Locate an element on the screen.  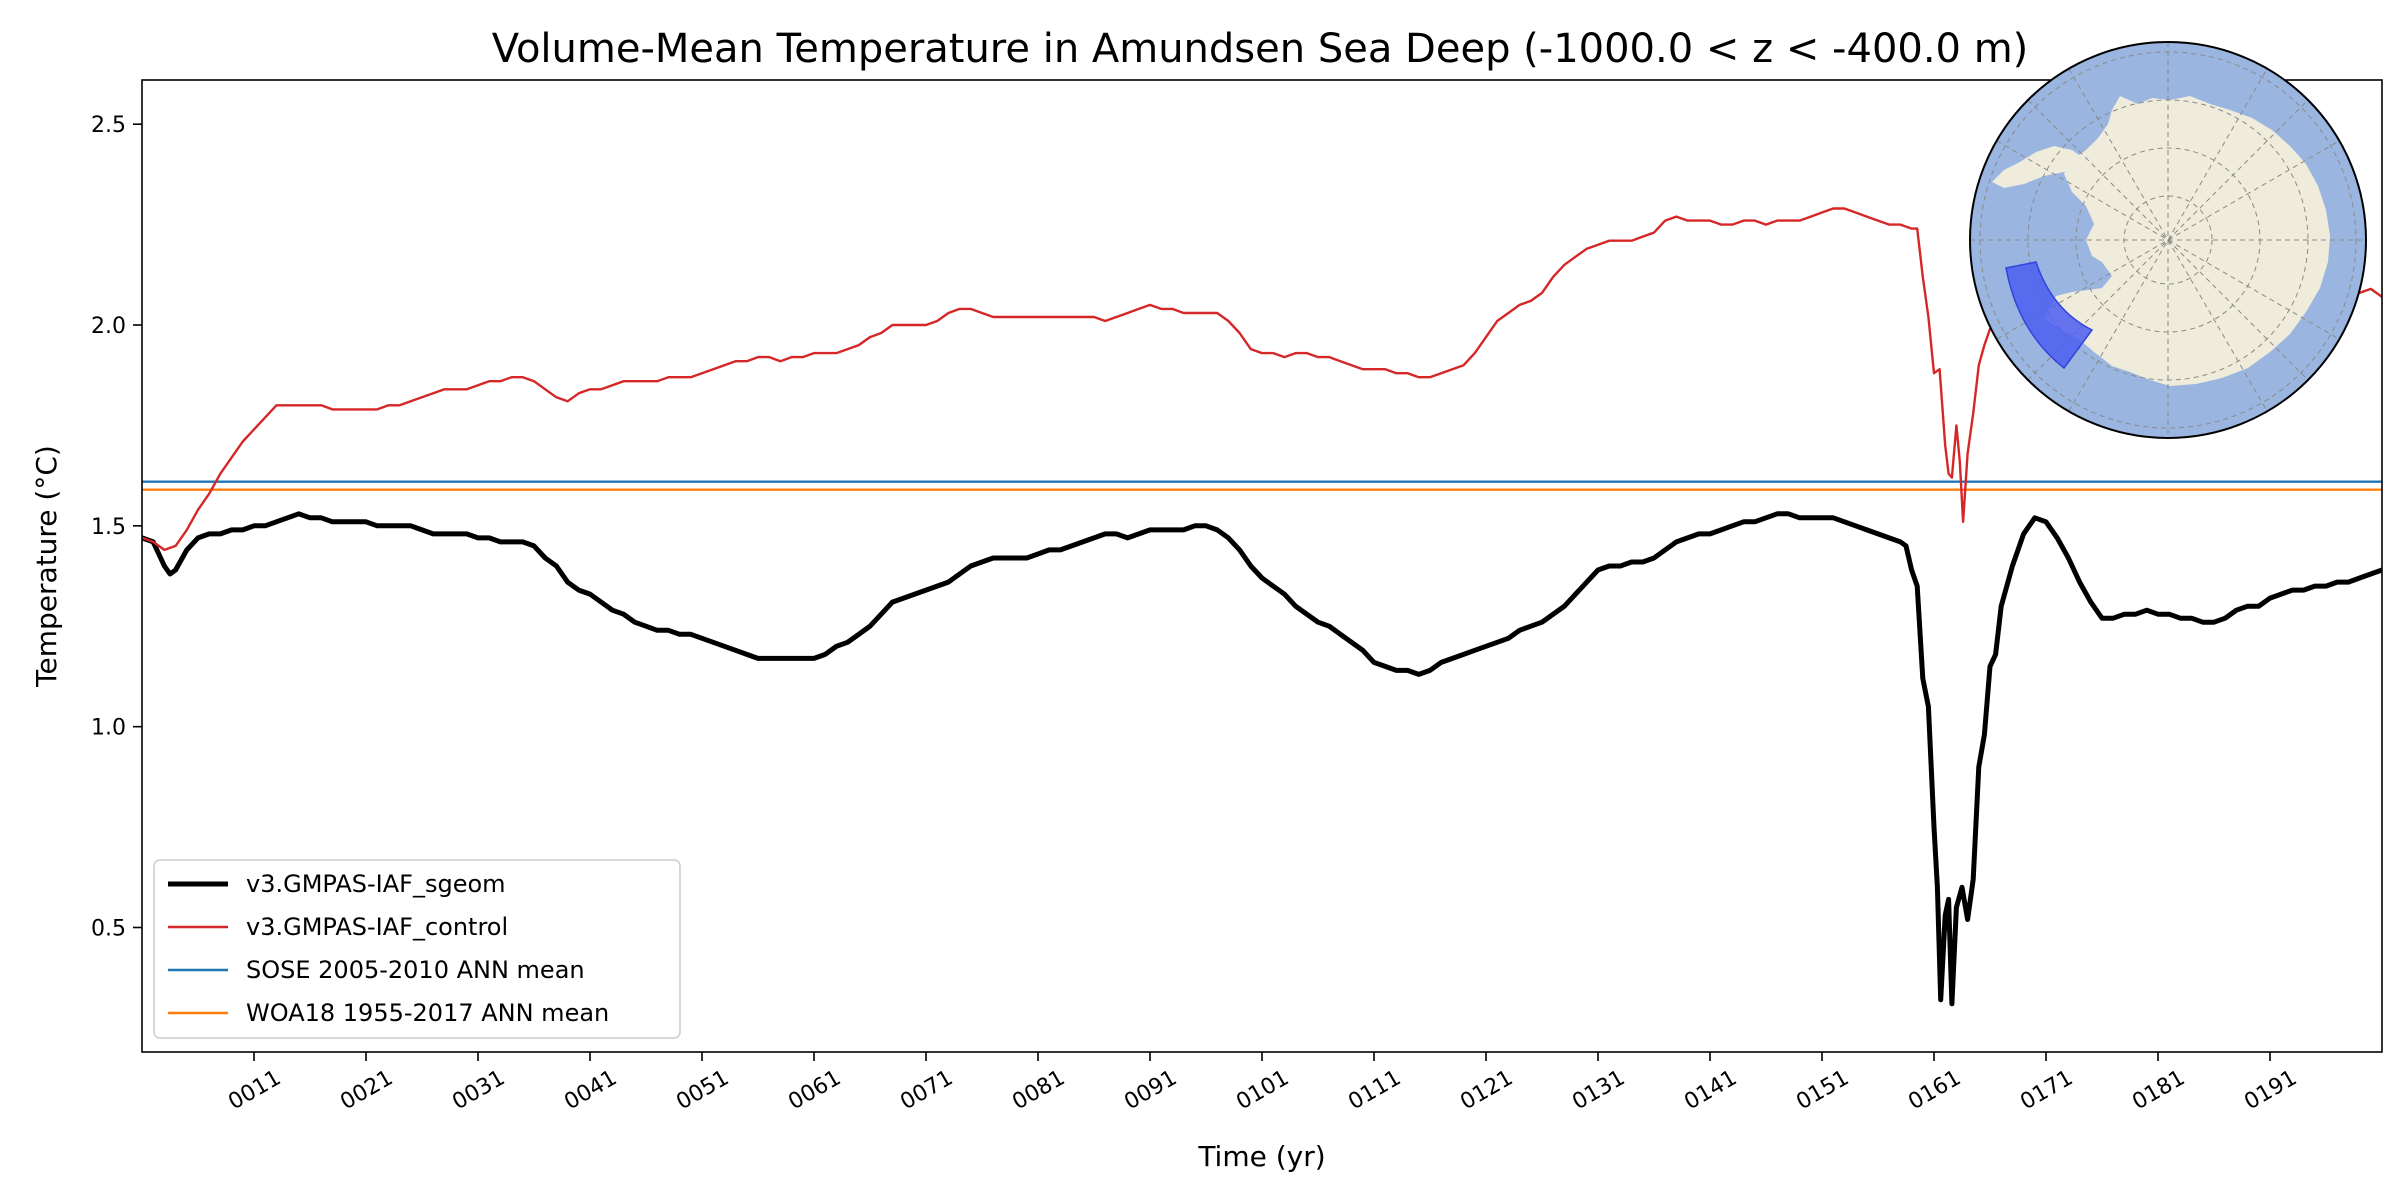
x-axis-label: Time (yr) is located at coordinates (1261, 1156).